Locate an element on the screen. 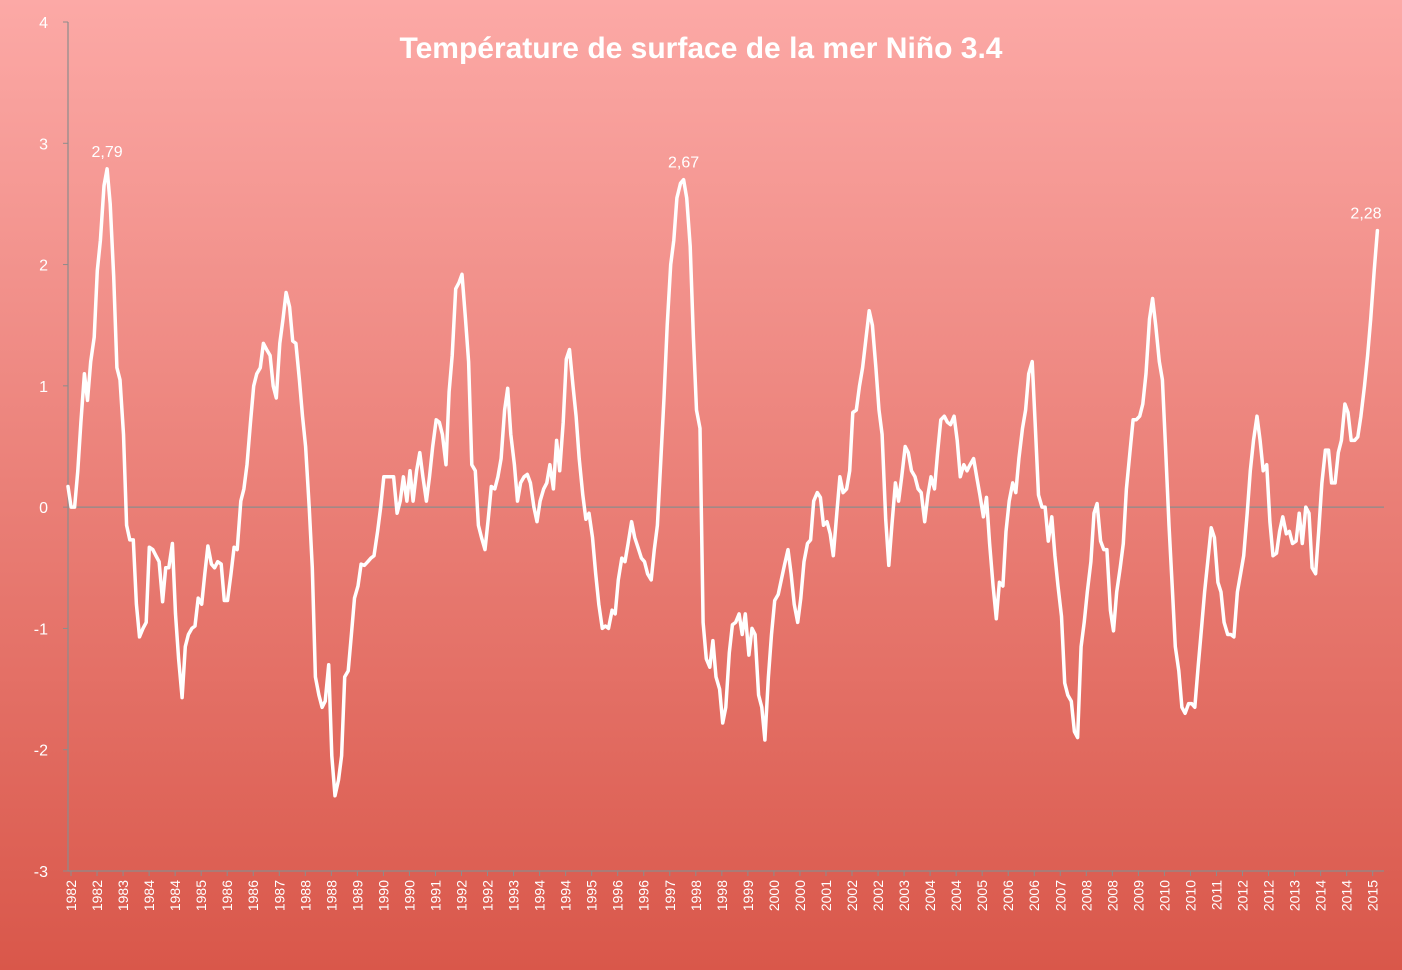 This screenshot has height=970, width=1402. y-tick-label: -3 is located at coordinates (41, 872).